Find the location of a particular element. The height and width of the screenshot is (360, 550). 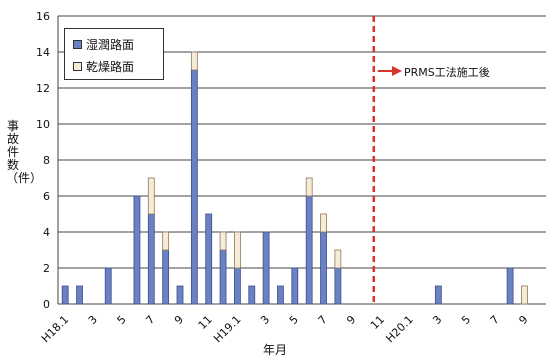

y-axis-title: 事故件数（件） is located at coordinates (24, 152).